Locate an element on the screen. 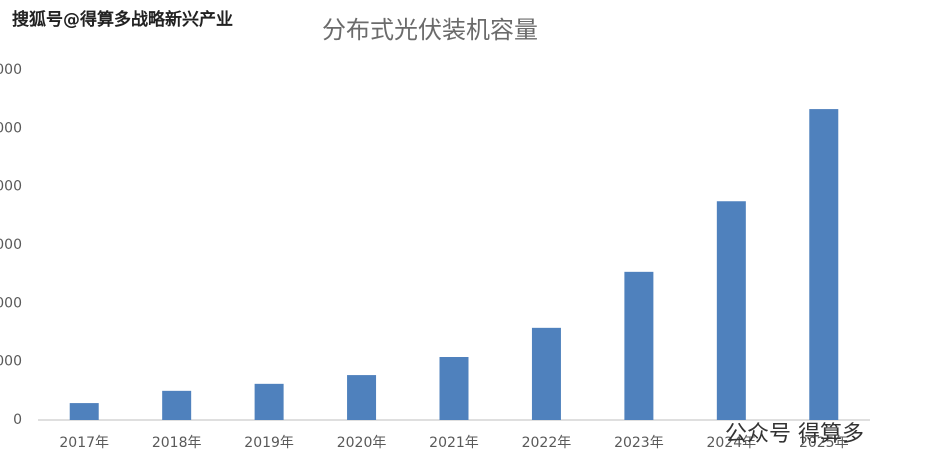  x-tick-label: 2024年 is located at coordinates (732, 443).